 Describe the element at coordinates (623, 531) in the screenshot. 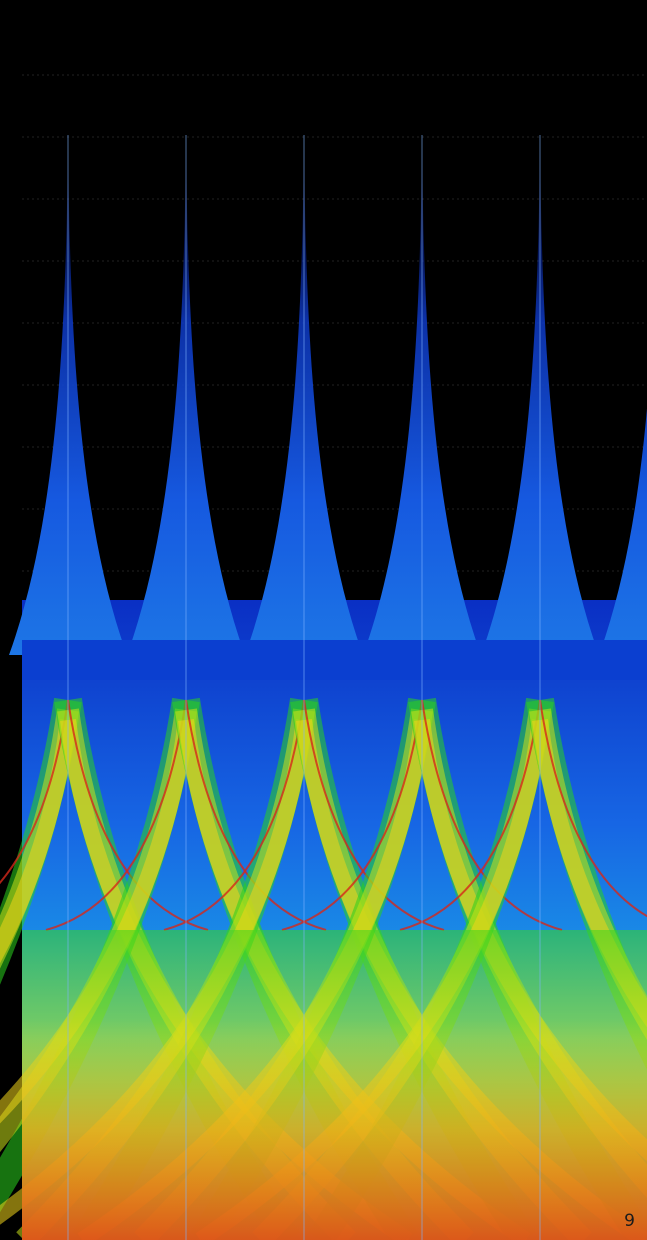

I see `cusp-spike` at that location.